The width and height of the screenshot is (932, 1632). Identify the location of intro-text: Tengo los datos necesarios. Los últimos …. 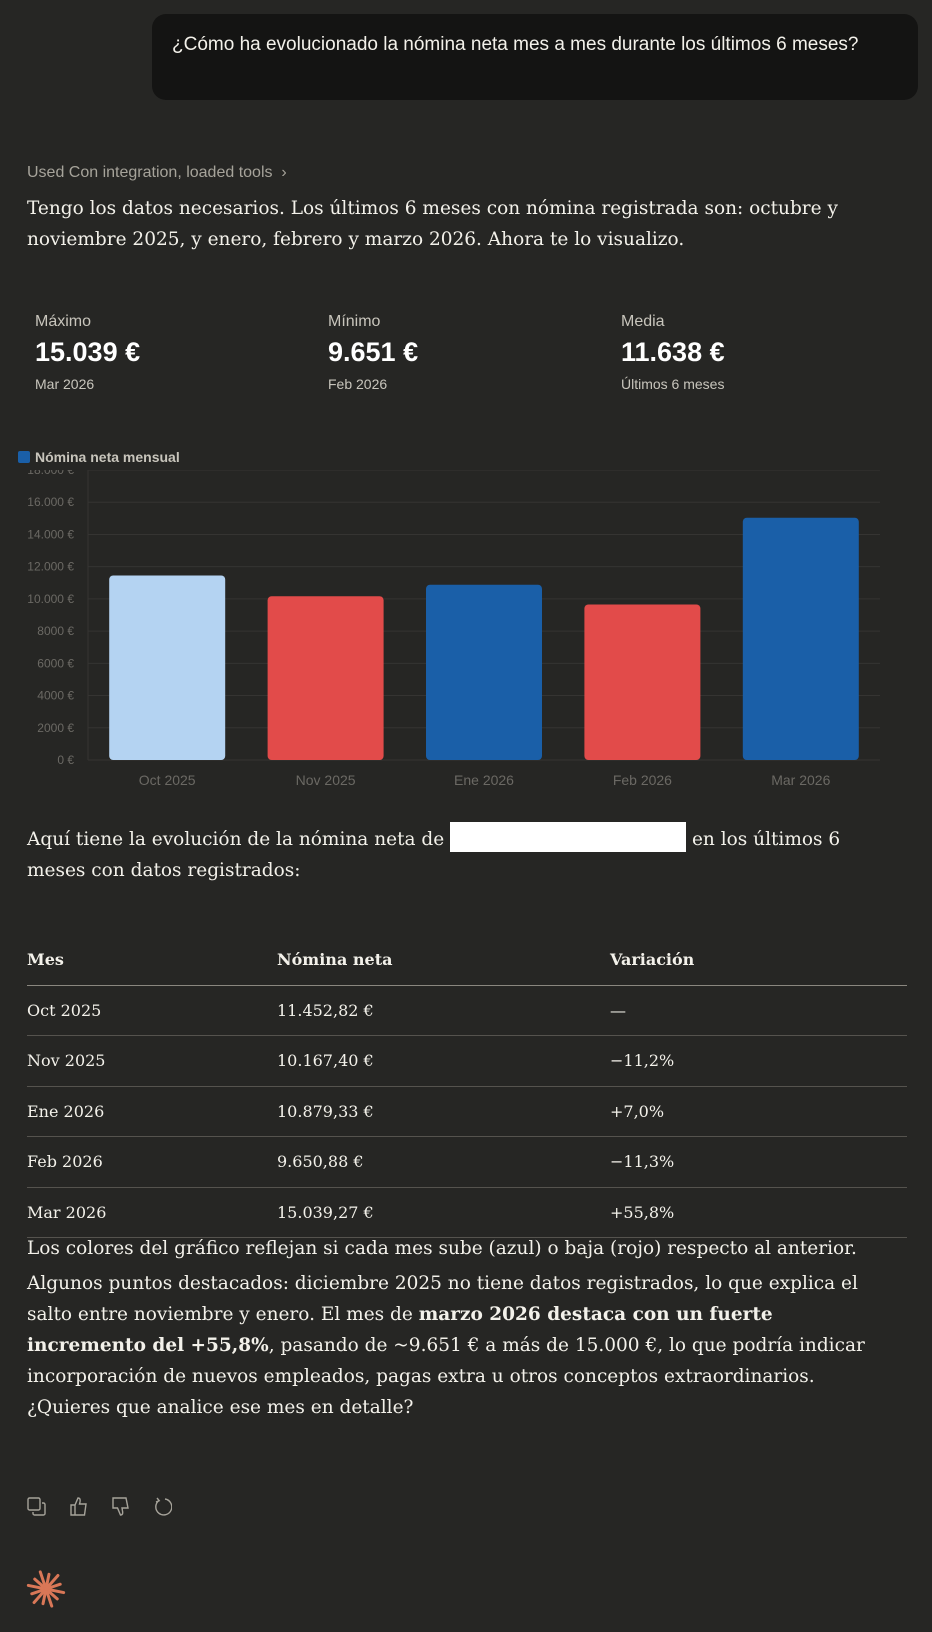
(432, 224).